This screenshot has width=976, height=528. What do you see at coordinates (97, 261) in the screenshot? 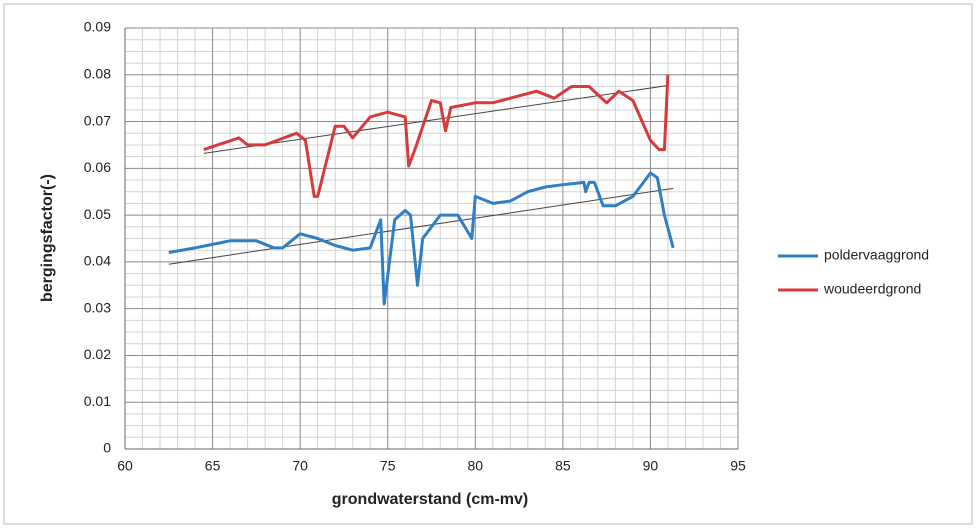
I see `y-tick-label: 0.04` at bounding box center [97, 261].